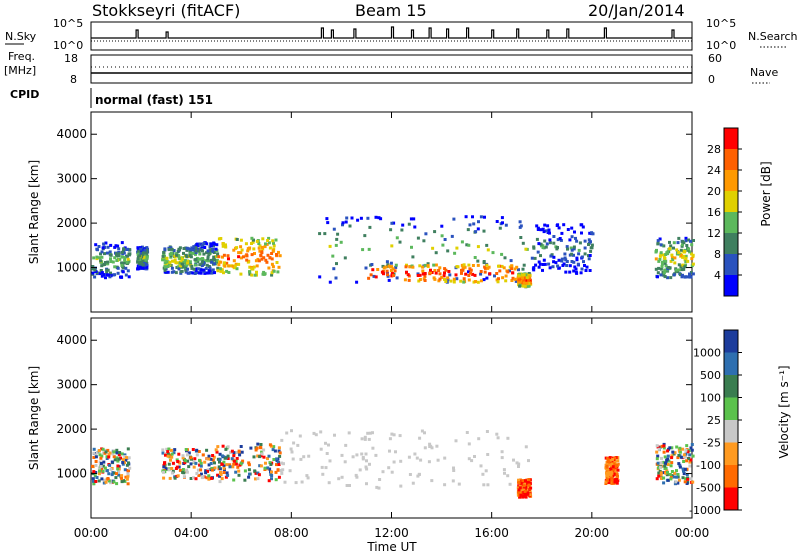  What do you see at coordinates (708, 488) in the screenshot?
I see `velocity-colorbar-tick-label: -500` at bounding box center [708, 488].